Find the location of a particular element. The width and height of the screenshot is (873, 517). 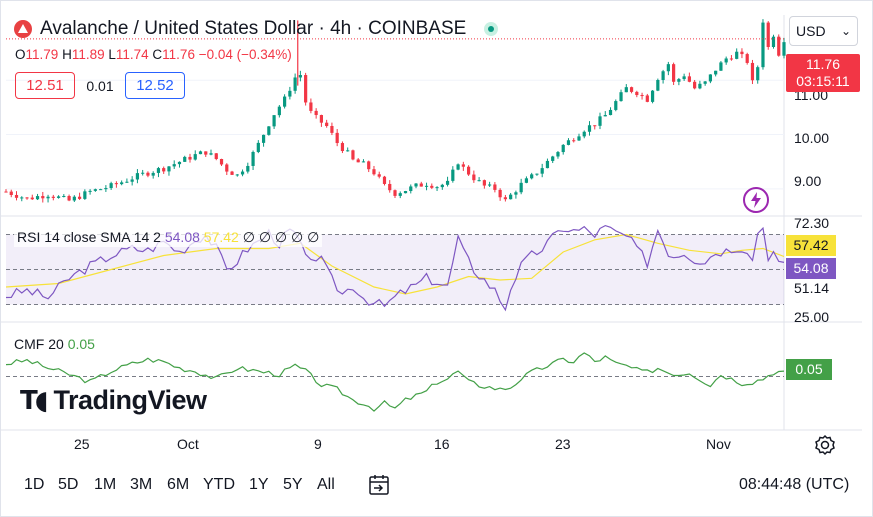

low-label: L is located at coordinates (112, 54).